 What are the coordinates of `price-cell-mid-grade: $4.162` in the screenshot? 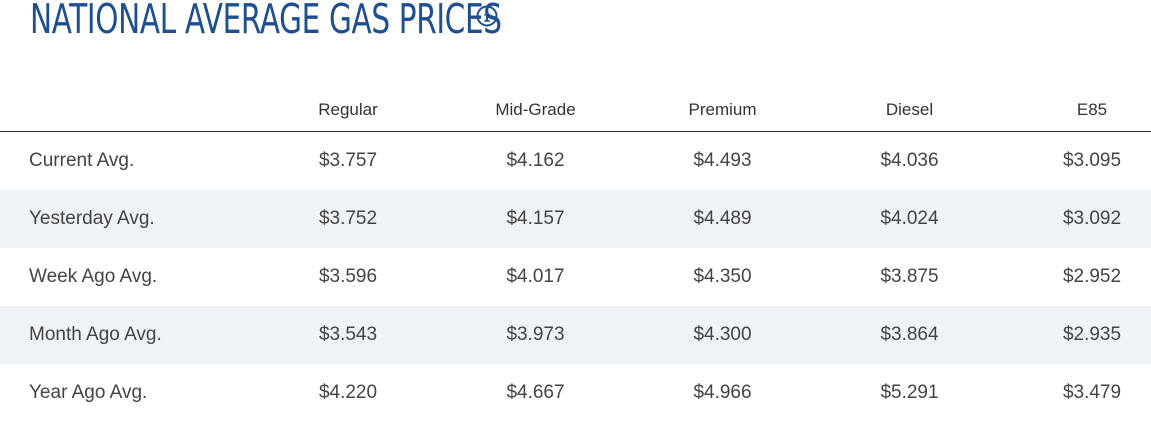 It's located at (535, 160).